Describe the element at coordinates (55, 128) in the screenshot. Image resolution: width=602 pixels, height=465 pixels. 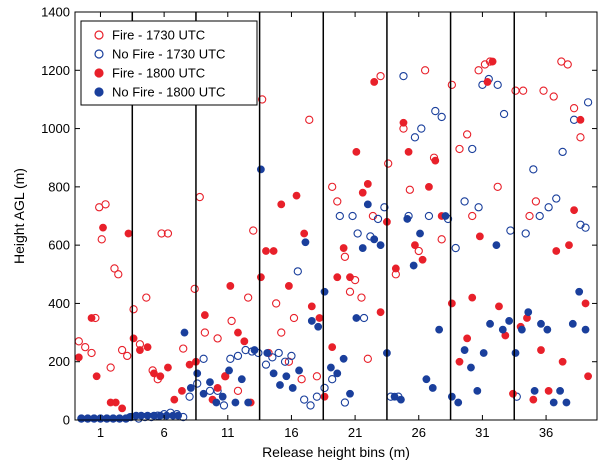
I see `y-tick-label: 1000` at that location.